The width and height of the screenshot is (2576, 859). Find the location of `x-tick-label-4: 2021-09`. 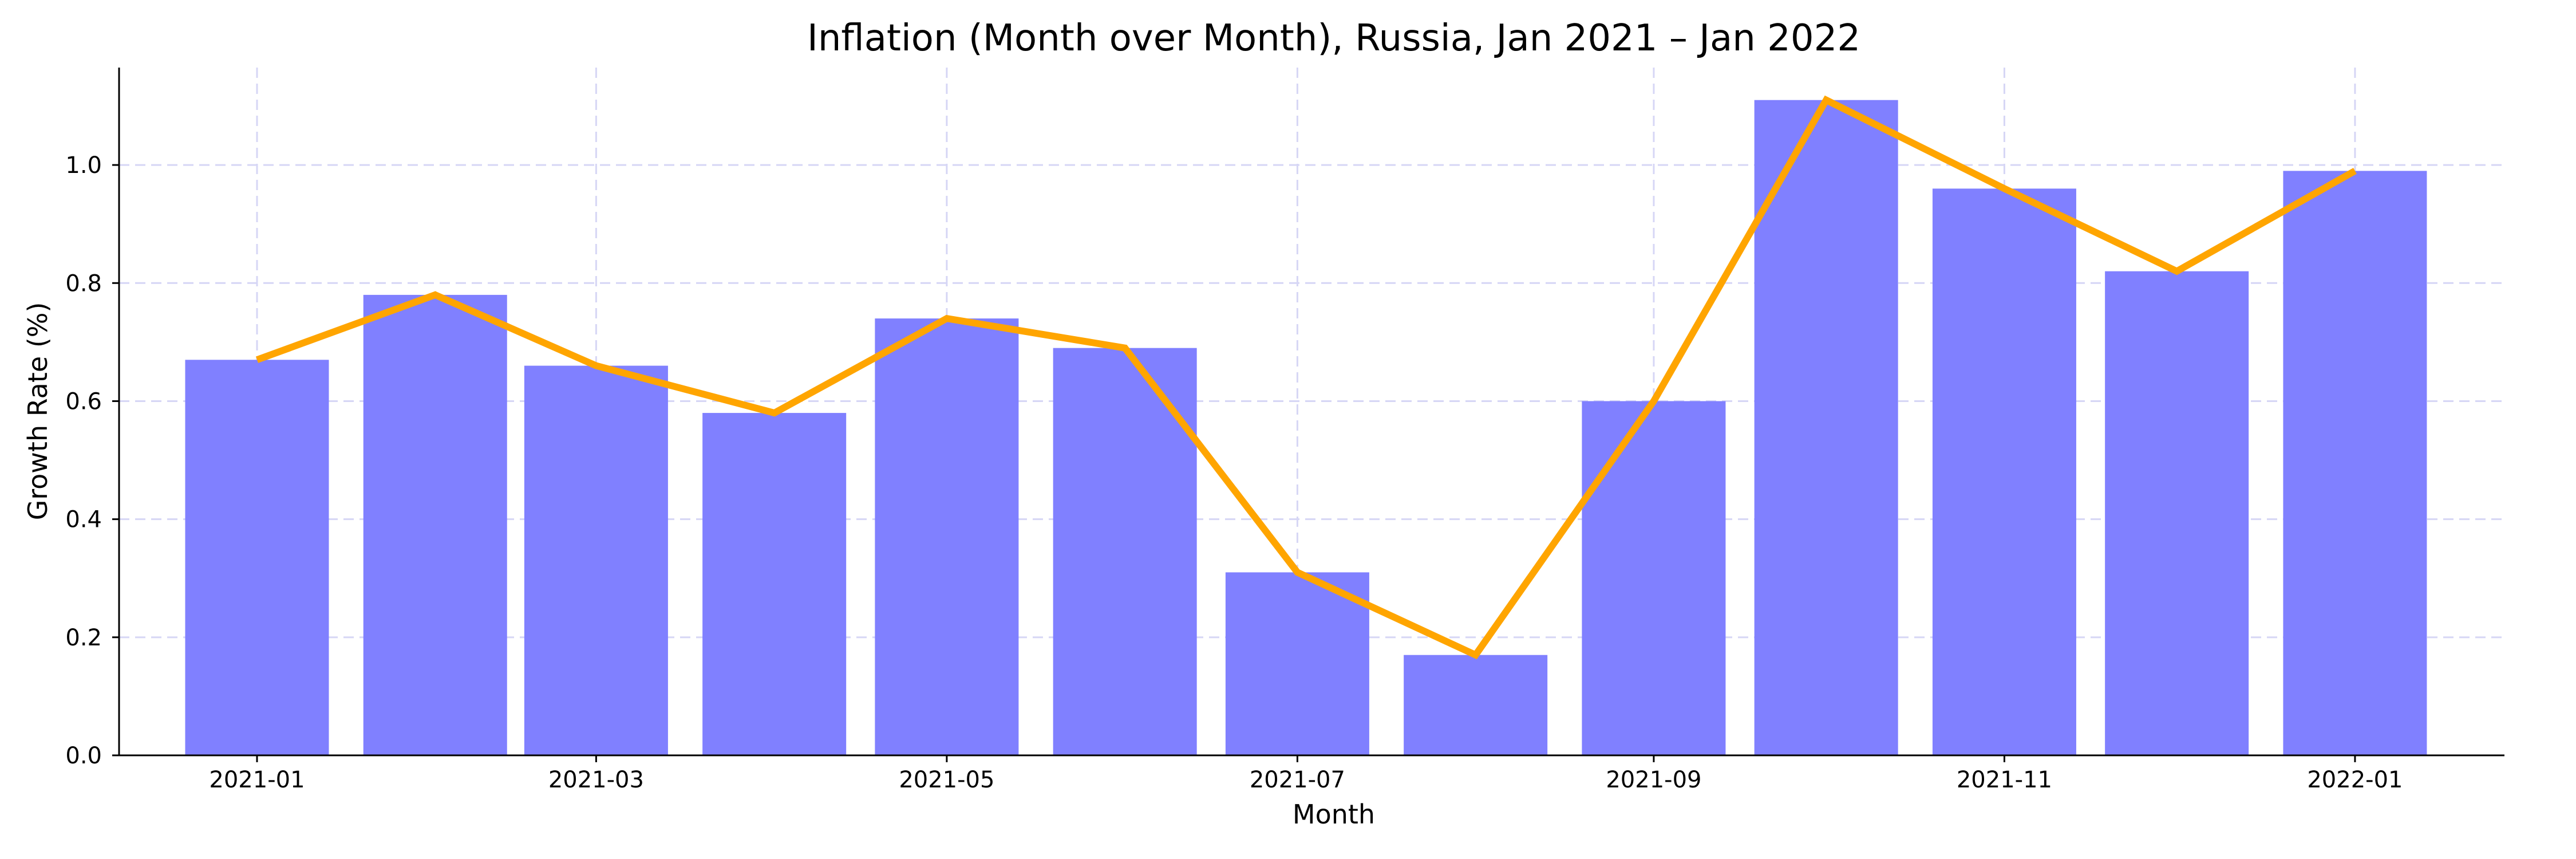

x-tick-label-4: 2021-09 is located at coordinates (1653, 780).